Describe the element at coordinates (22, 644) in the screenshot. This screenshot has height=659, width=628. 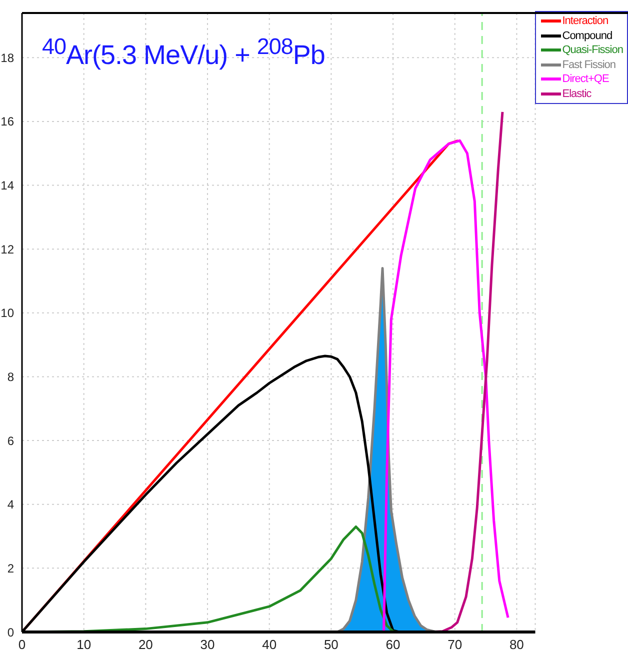
I see `x-tick-label: 0` at that location.